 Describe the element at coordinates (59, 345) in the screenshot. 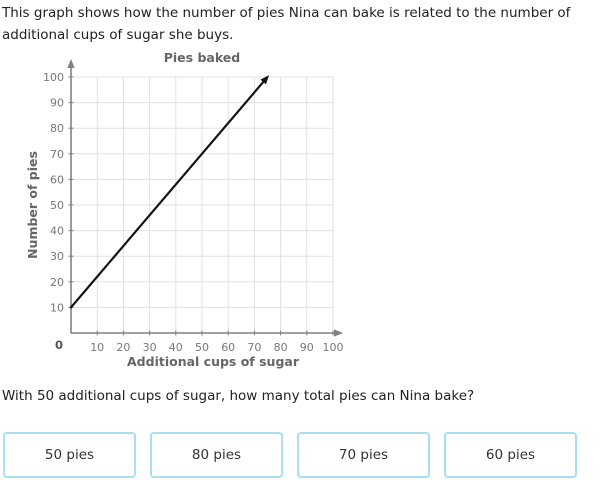

I see `svg-text: 0` at that location.